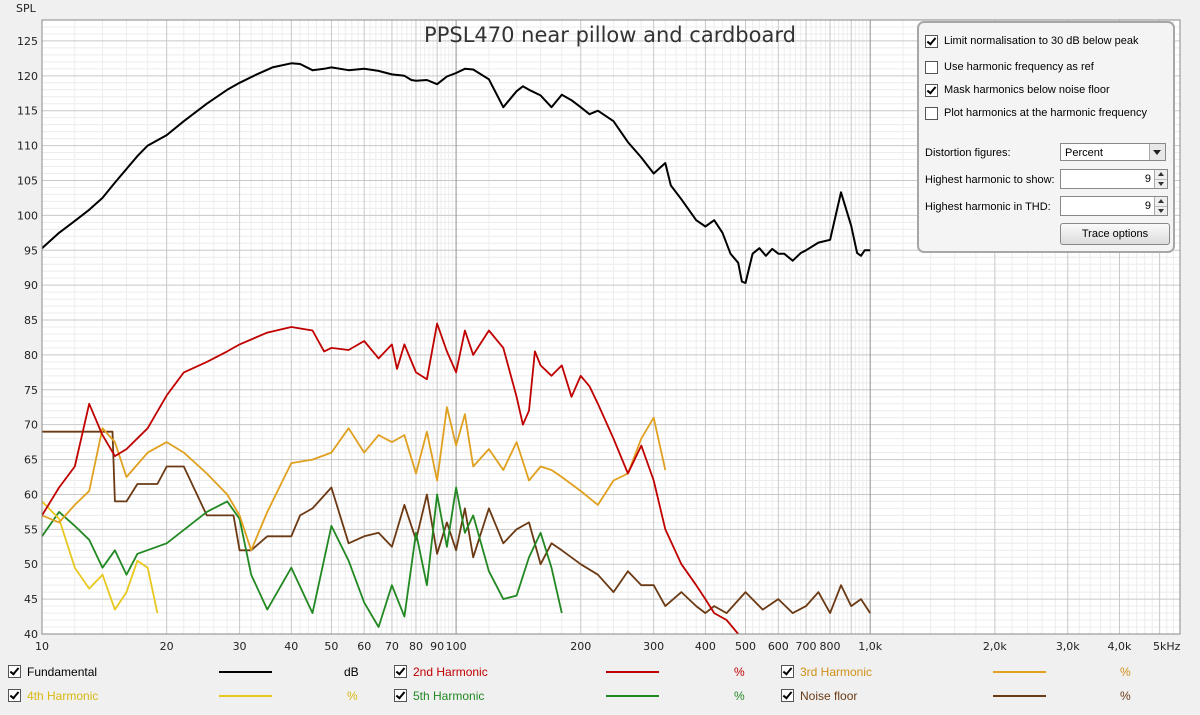 This screenshot has height=715, width=1200. What do you see at coordinates (31, 529) in the screenshot?
I see `y-tick-label: 55` at bounding box center [31, 529].